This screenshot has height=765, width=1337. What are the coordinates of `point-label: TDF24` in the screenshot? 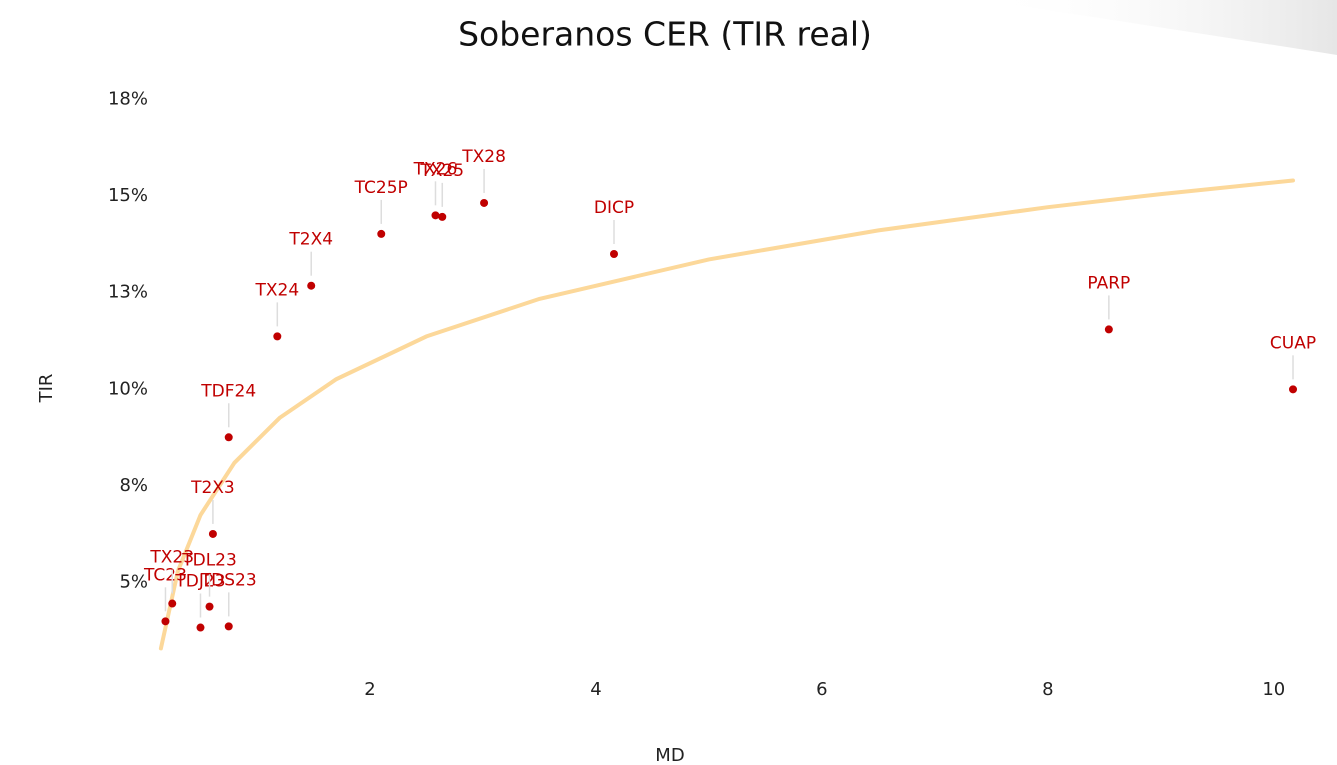 It's located at (228, 391).